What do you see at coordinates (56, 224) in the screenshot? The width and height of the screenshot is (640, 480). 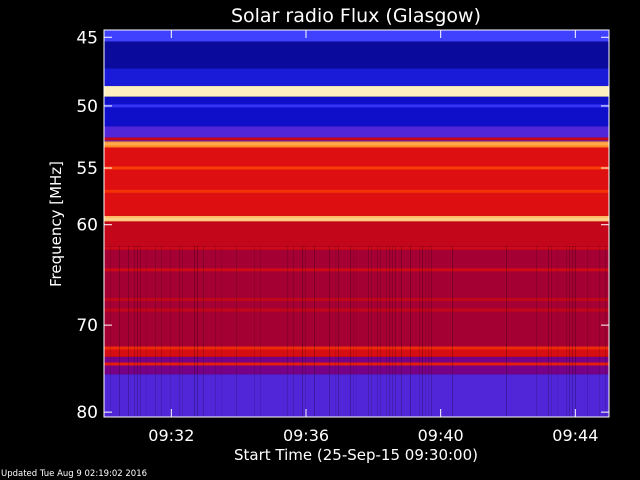 I see `y-axis-label: Frequency [MHz]` at bounding box center [56, 224].